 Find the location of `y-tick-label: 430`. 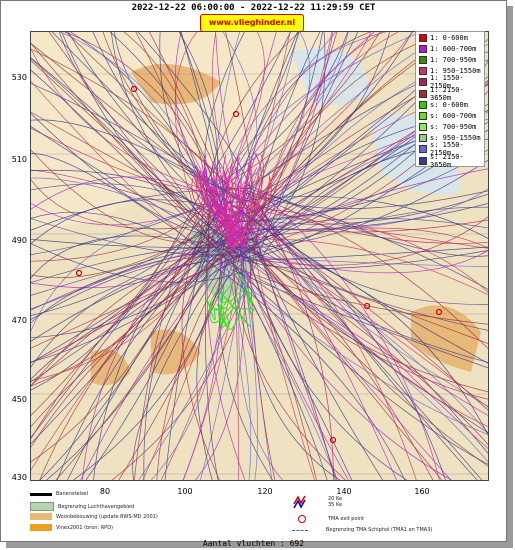

y-tick-label: 430 is located at coordinates (19, 477).